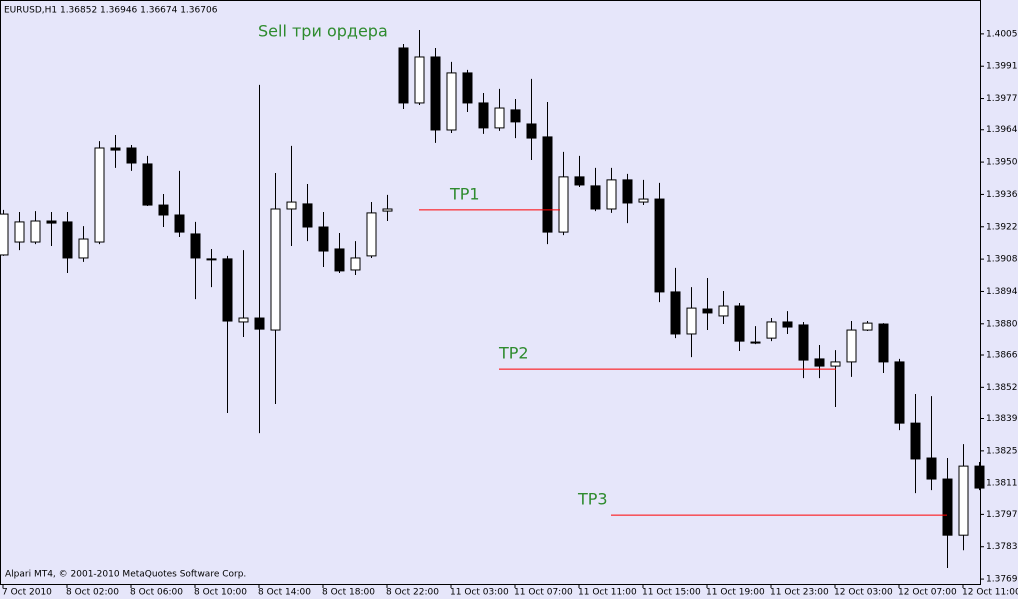 The width and height of the screenshot is (1018, 599). I want to click on y-tick-label: 1.39220, so click(1002, 227).